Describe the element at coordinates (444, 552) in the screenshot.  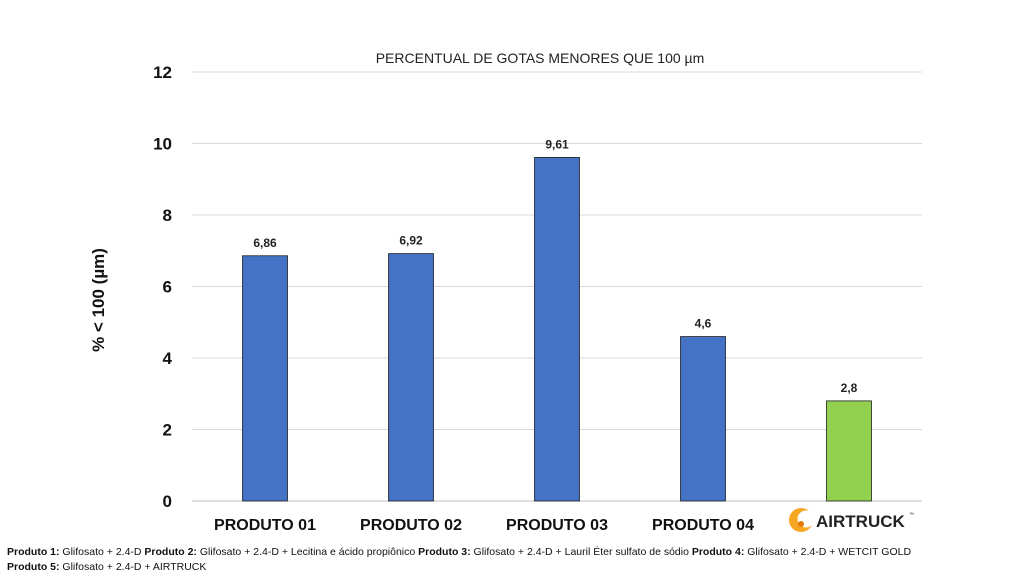
I see `legend-name-3: Produto 3:` at that location.